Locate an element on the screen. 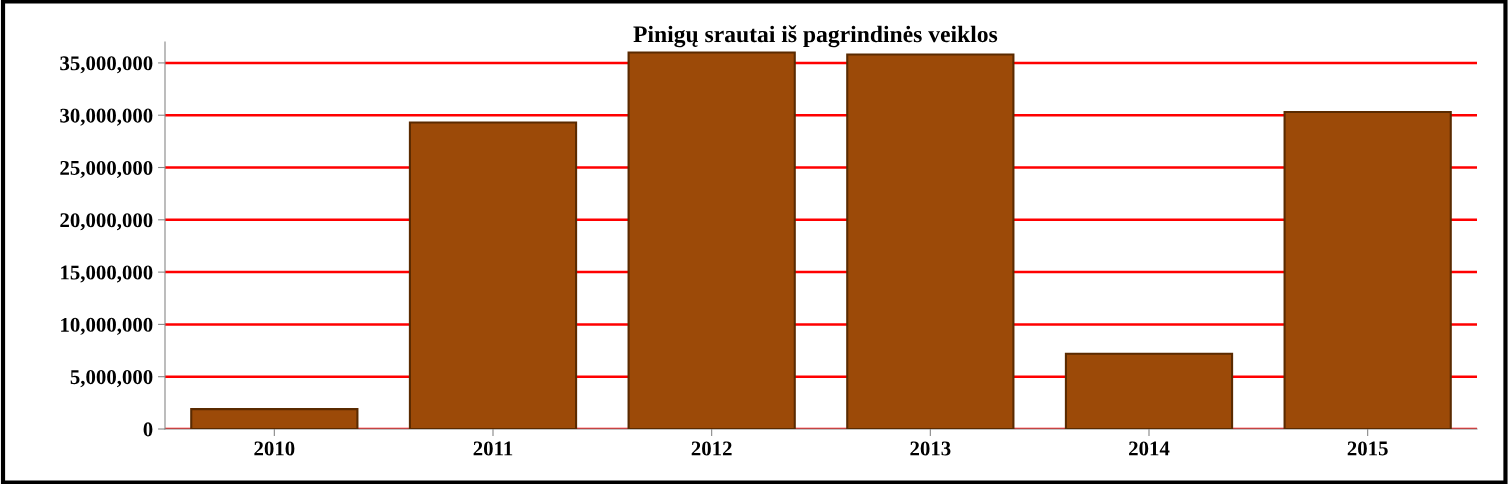 This screenshot has height=484, width=1510. y-tick-label: 35,000,000 is located at coordinates (106, 65).